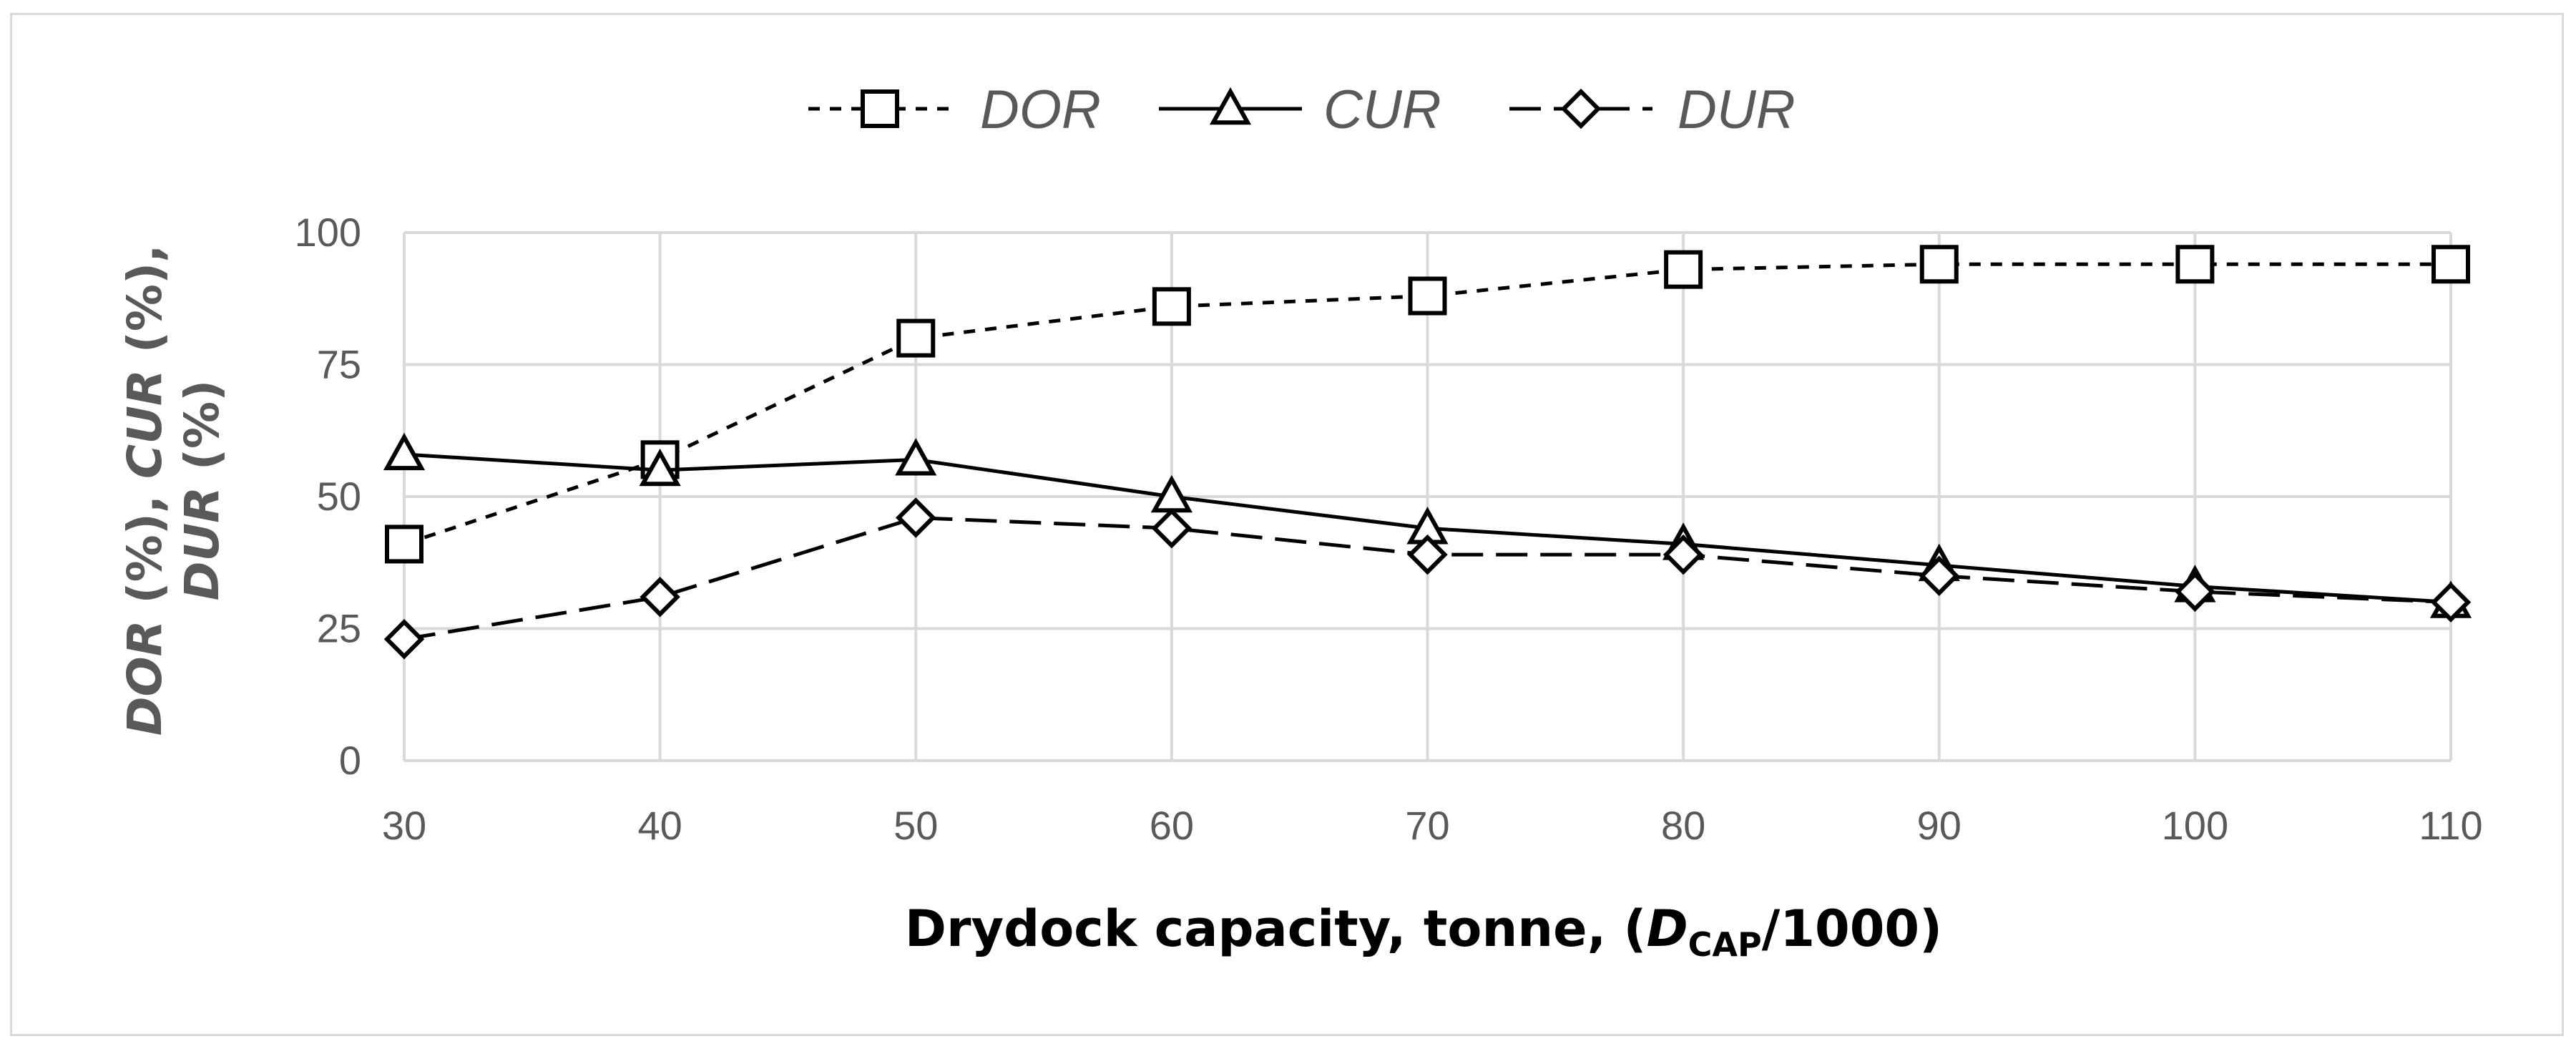 The width and height of the screenshot is (2576, 1049). Describe the element at coordinates (1427, 825) in the screenshot. I see `x-tick-label: 70` at that location.